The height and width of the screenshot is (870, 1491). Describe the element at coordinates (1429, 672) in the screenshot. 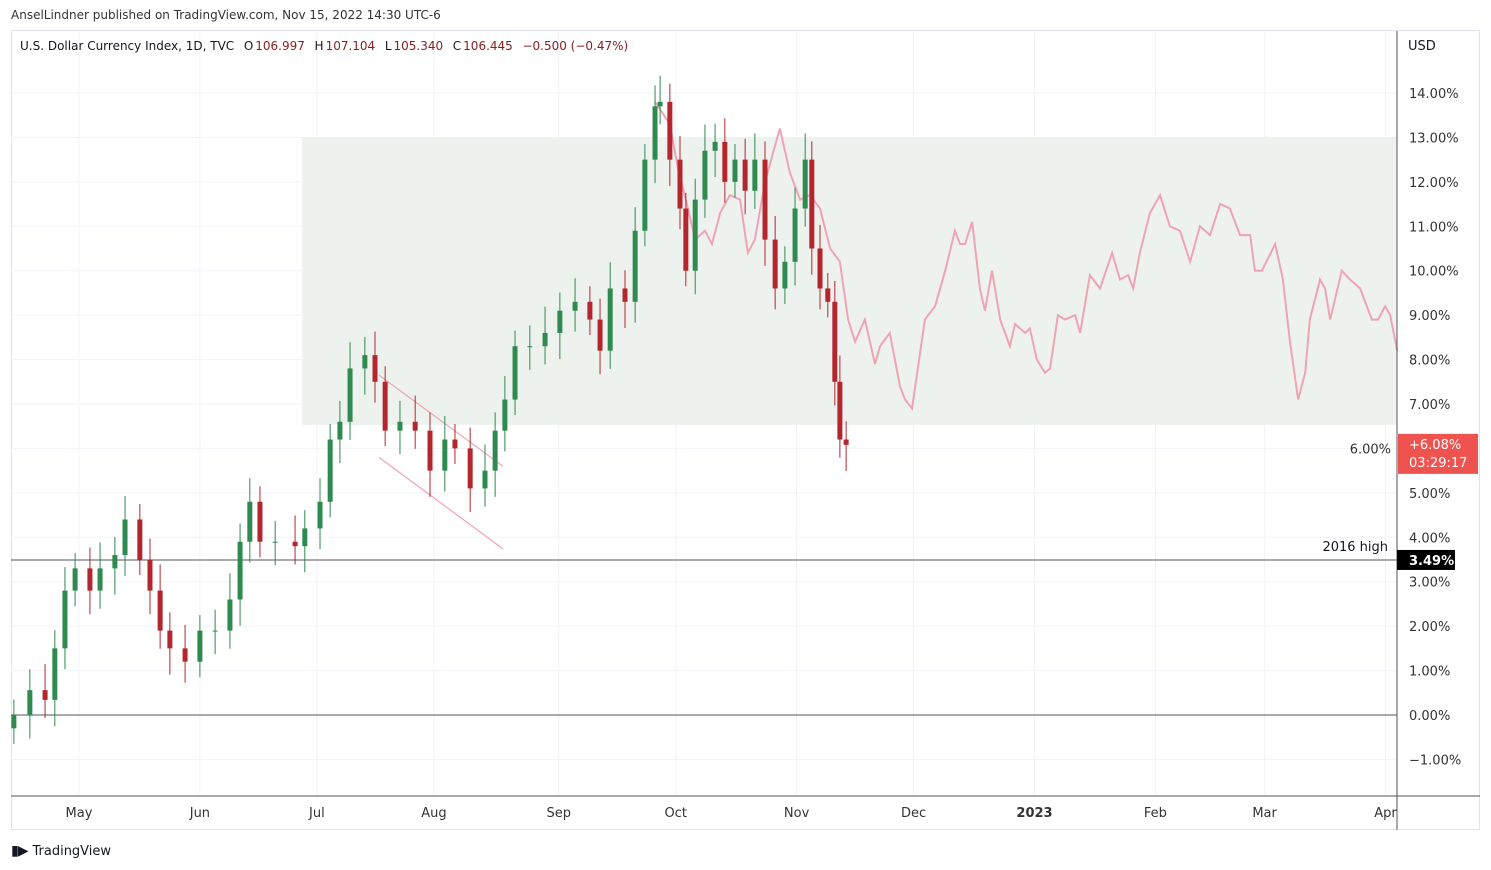

I see `y-tick-label: 1.00%` at that location.